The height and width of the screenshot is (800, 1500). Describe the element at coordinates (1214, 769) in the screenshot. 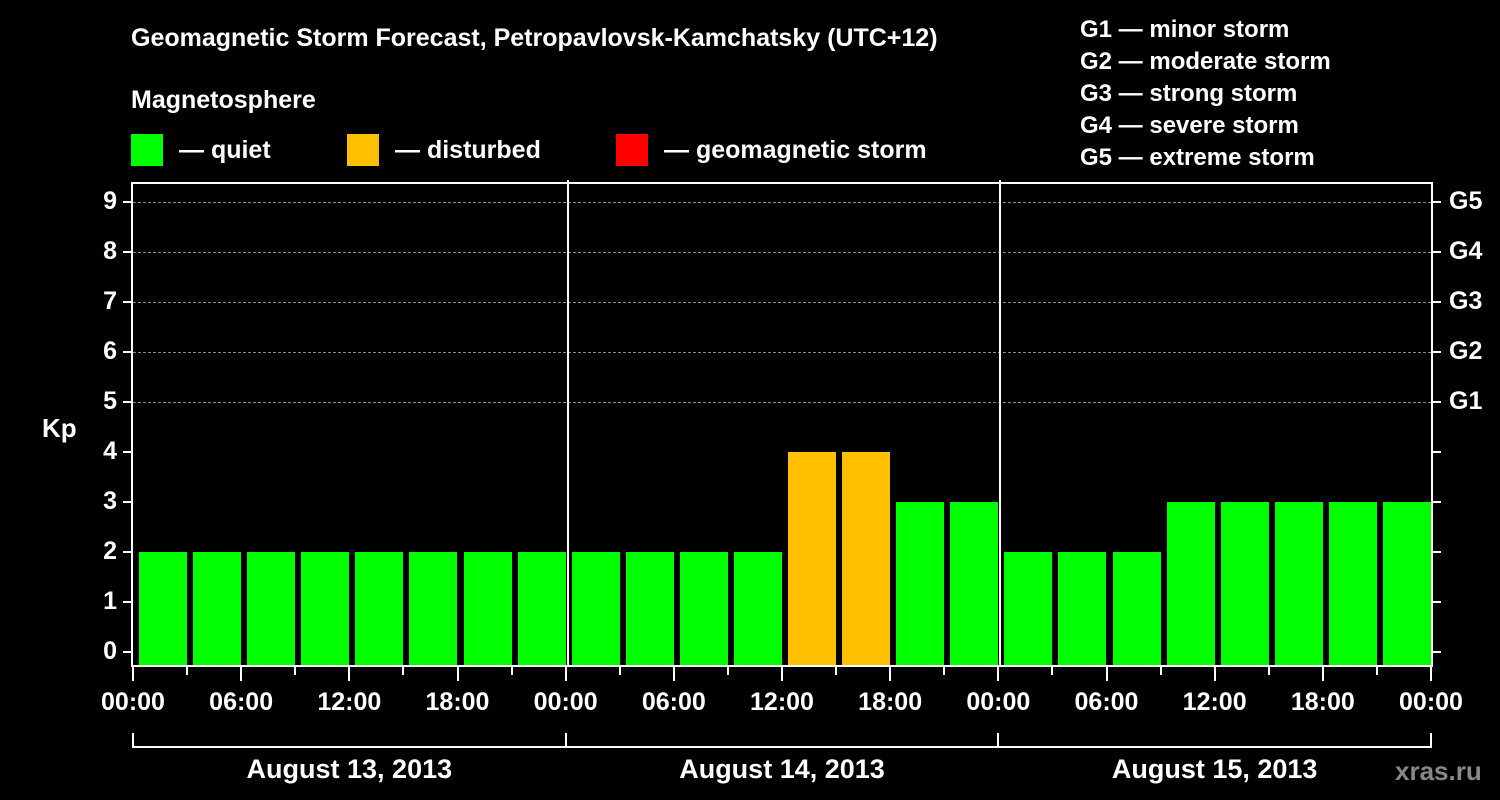

I see `date-label: August 15, 2013` at that location.